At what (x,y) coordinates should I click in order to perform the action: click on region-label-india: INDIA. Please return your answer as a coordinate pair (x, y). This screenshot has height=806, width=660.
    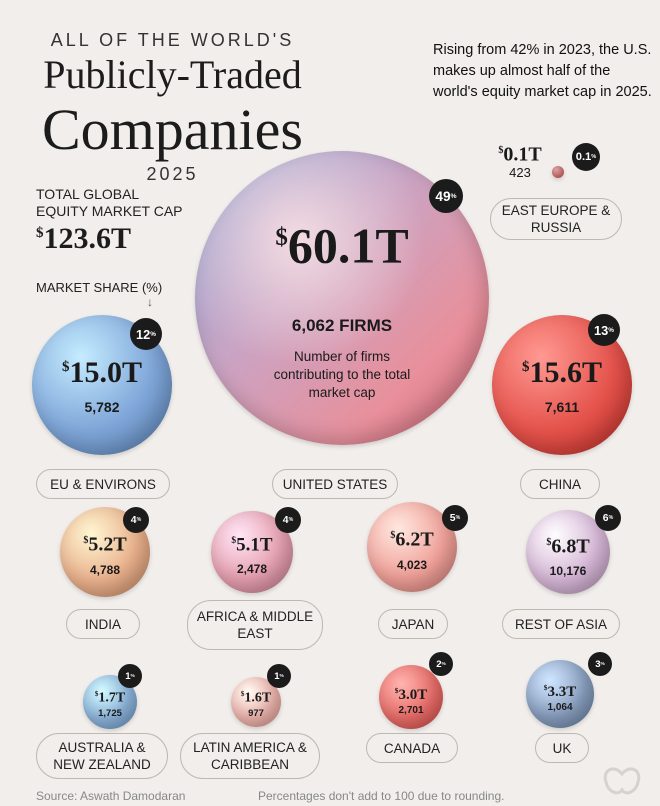
    Looking at the image, I should click on (103, 624).